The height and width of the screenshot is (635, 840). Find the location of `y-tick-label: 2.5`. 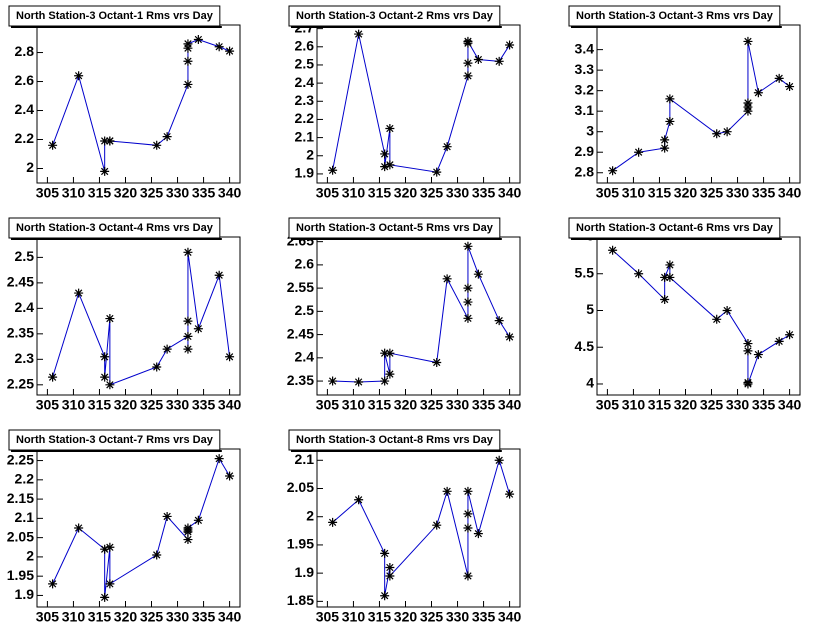

y-tick-label: 2.5 is located at coordinates (25, 256).